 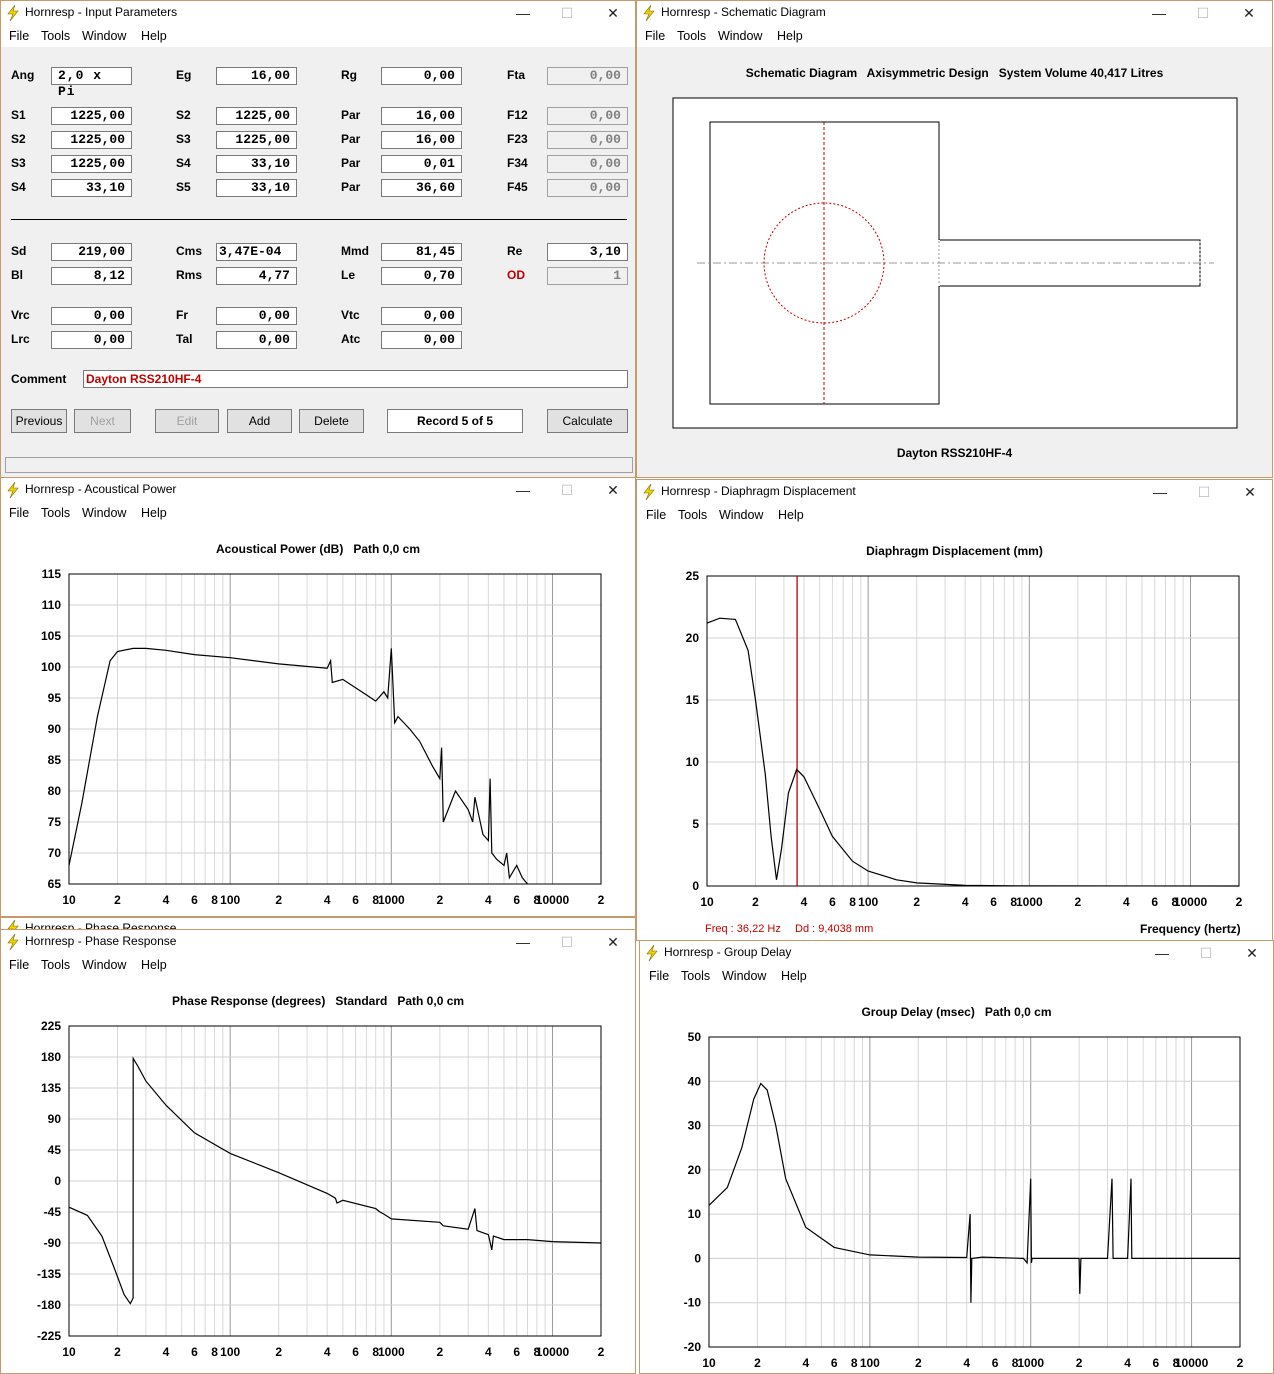 I want to click on comment-field: Dayton RSS210HF-4, so click(x=355, y=379).